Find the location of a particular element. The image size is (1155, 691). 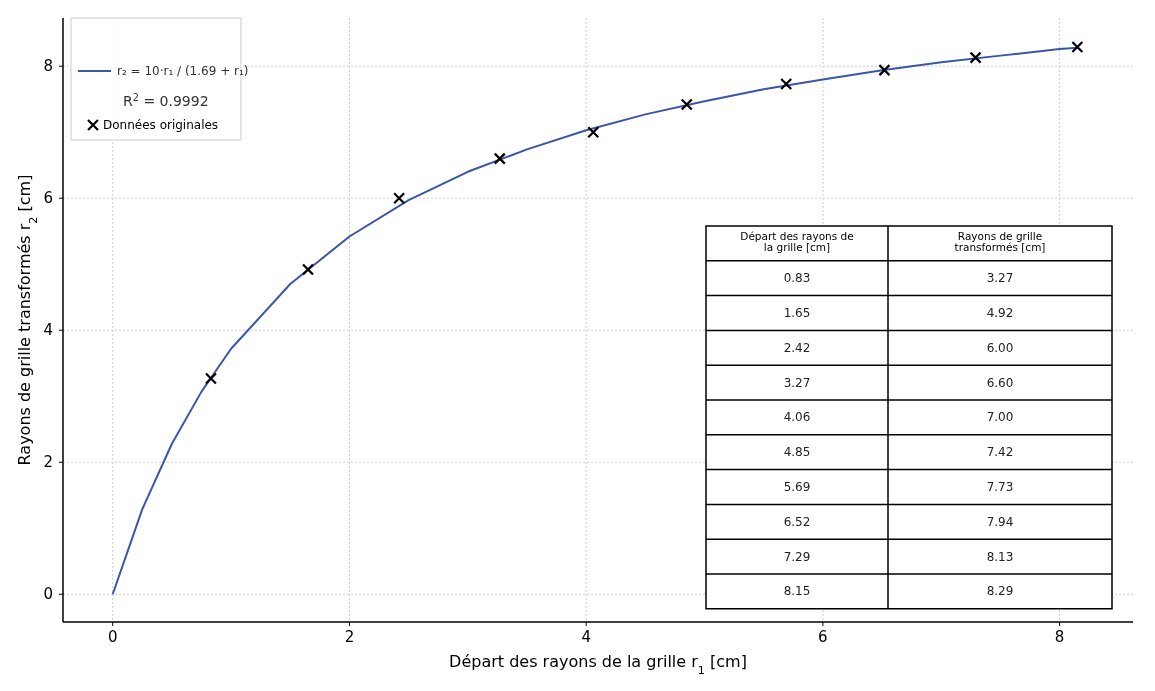

annotation: 6.00 is located at coordinates (1000, 347).